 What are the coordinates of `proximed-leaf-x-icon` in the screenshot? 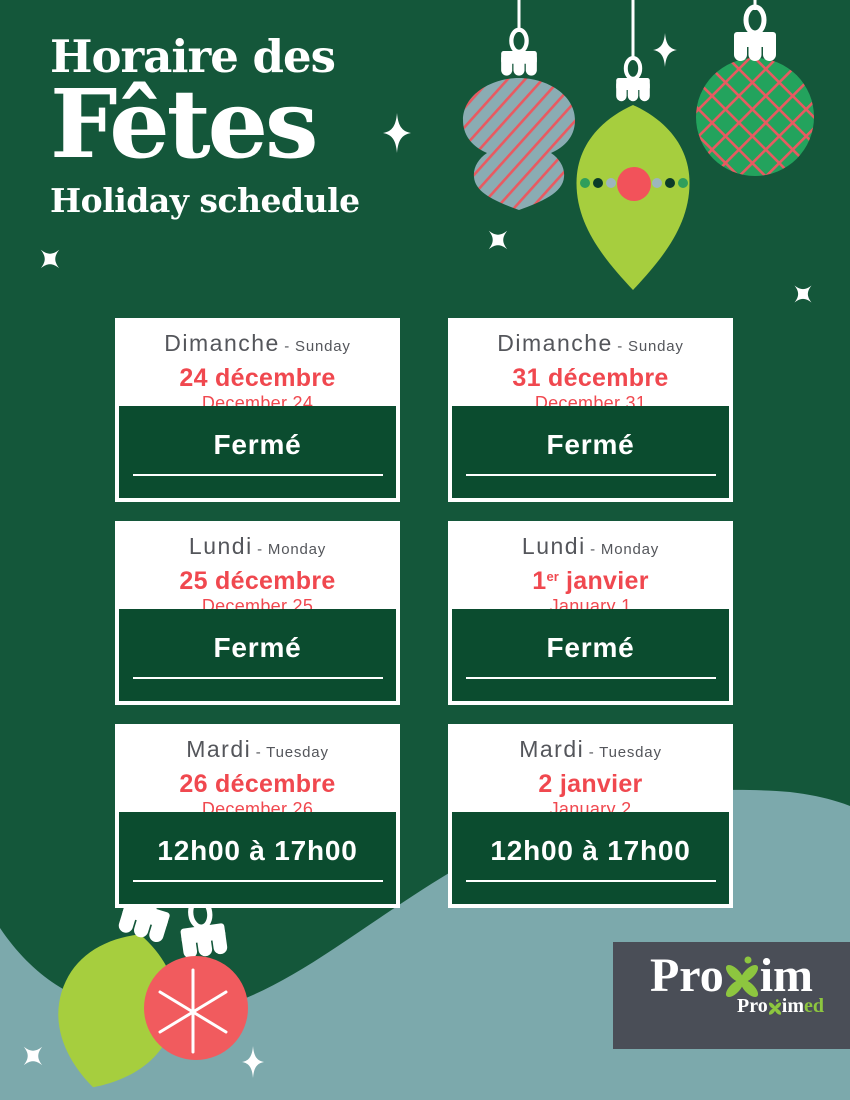 It's located at (774, 1006).